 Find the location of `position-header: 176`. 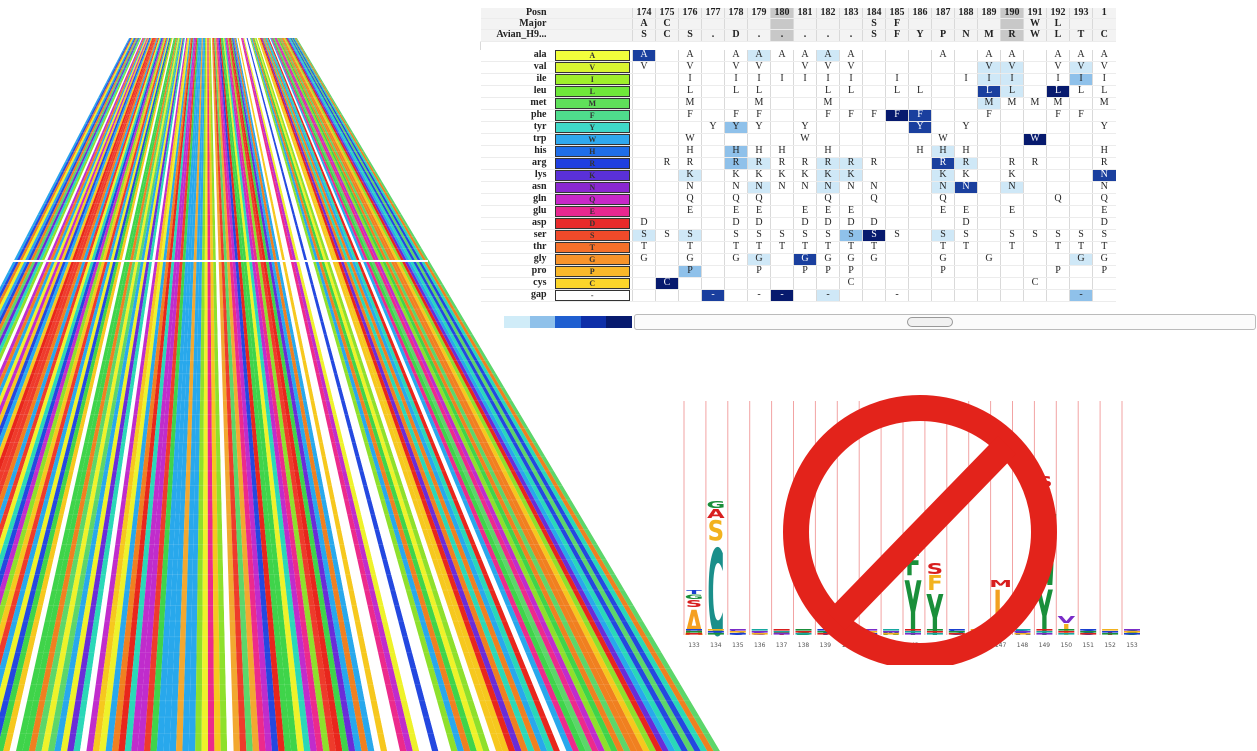

position-header: 176 is located at coordinates (690, 14).